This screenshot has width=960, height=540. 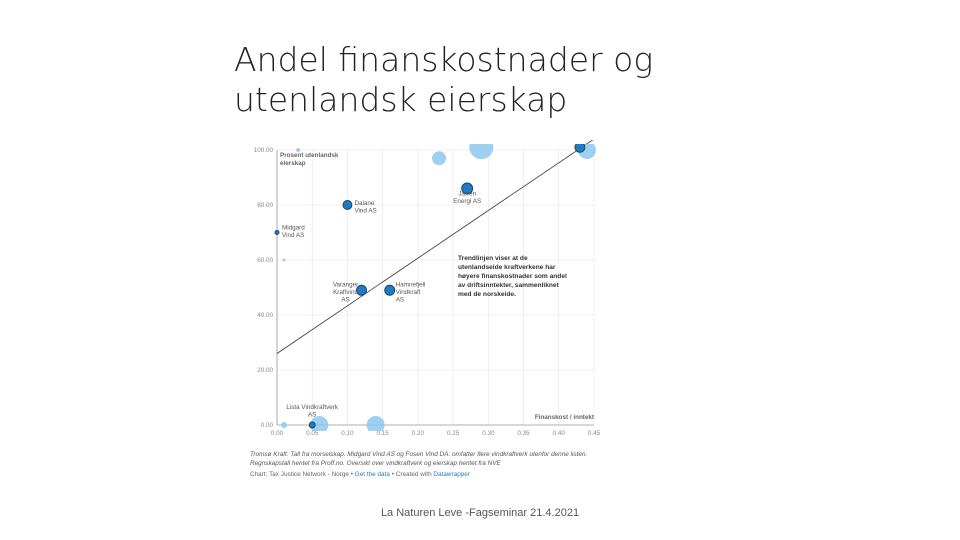 What do you see at coordinates (265, 205) in the screenshot?
I see `y-tick-label: 80.00` at bounding box center [265, 205].